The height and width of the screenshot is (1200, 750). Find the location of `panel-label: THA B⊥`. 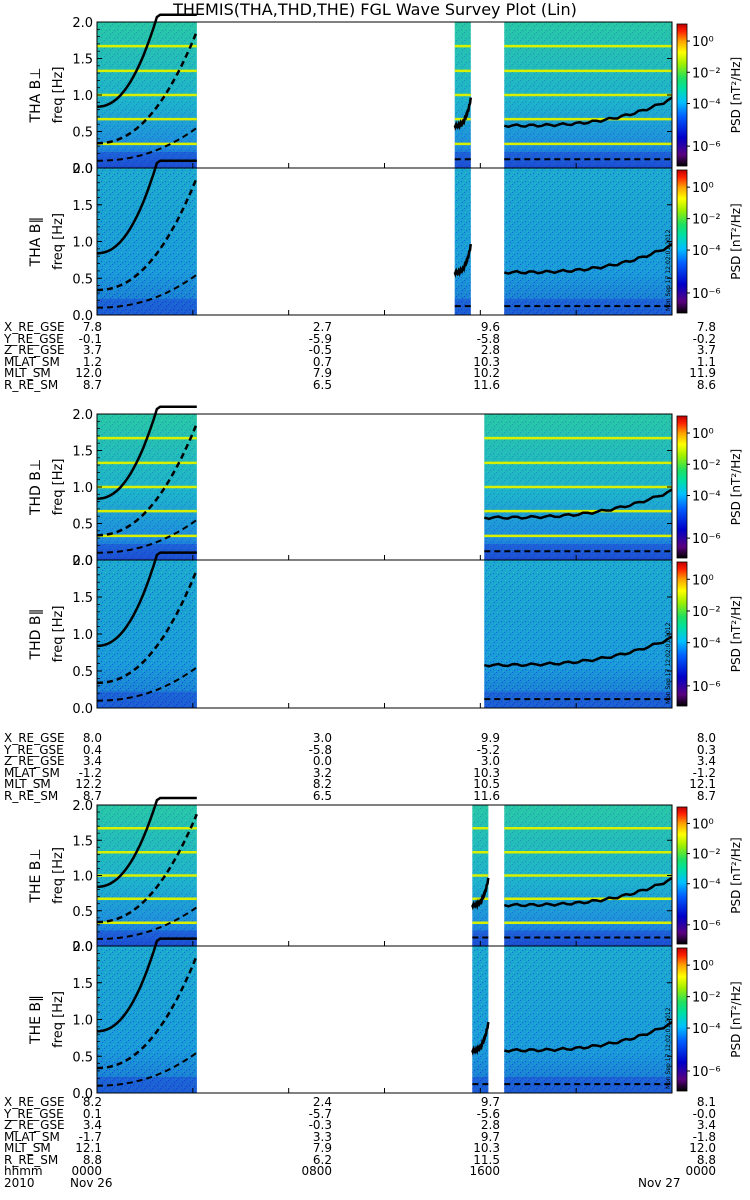

panel-label: THA B⊥ is located at coordinates (36, 96).